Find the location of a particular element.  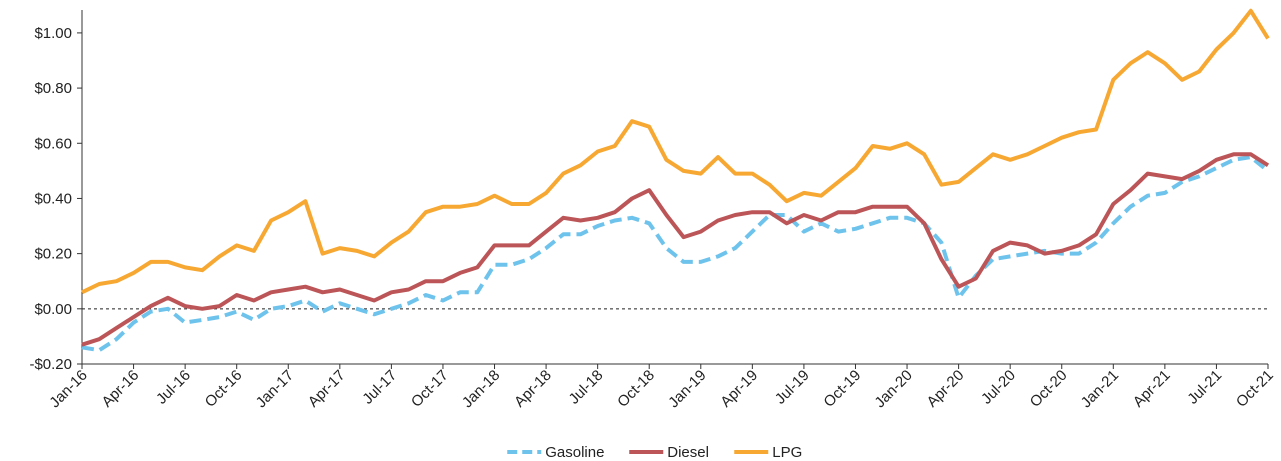

x-tick-label: Oct-20 is located at coordinates (1049, 389).